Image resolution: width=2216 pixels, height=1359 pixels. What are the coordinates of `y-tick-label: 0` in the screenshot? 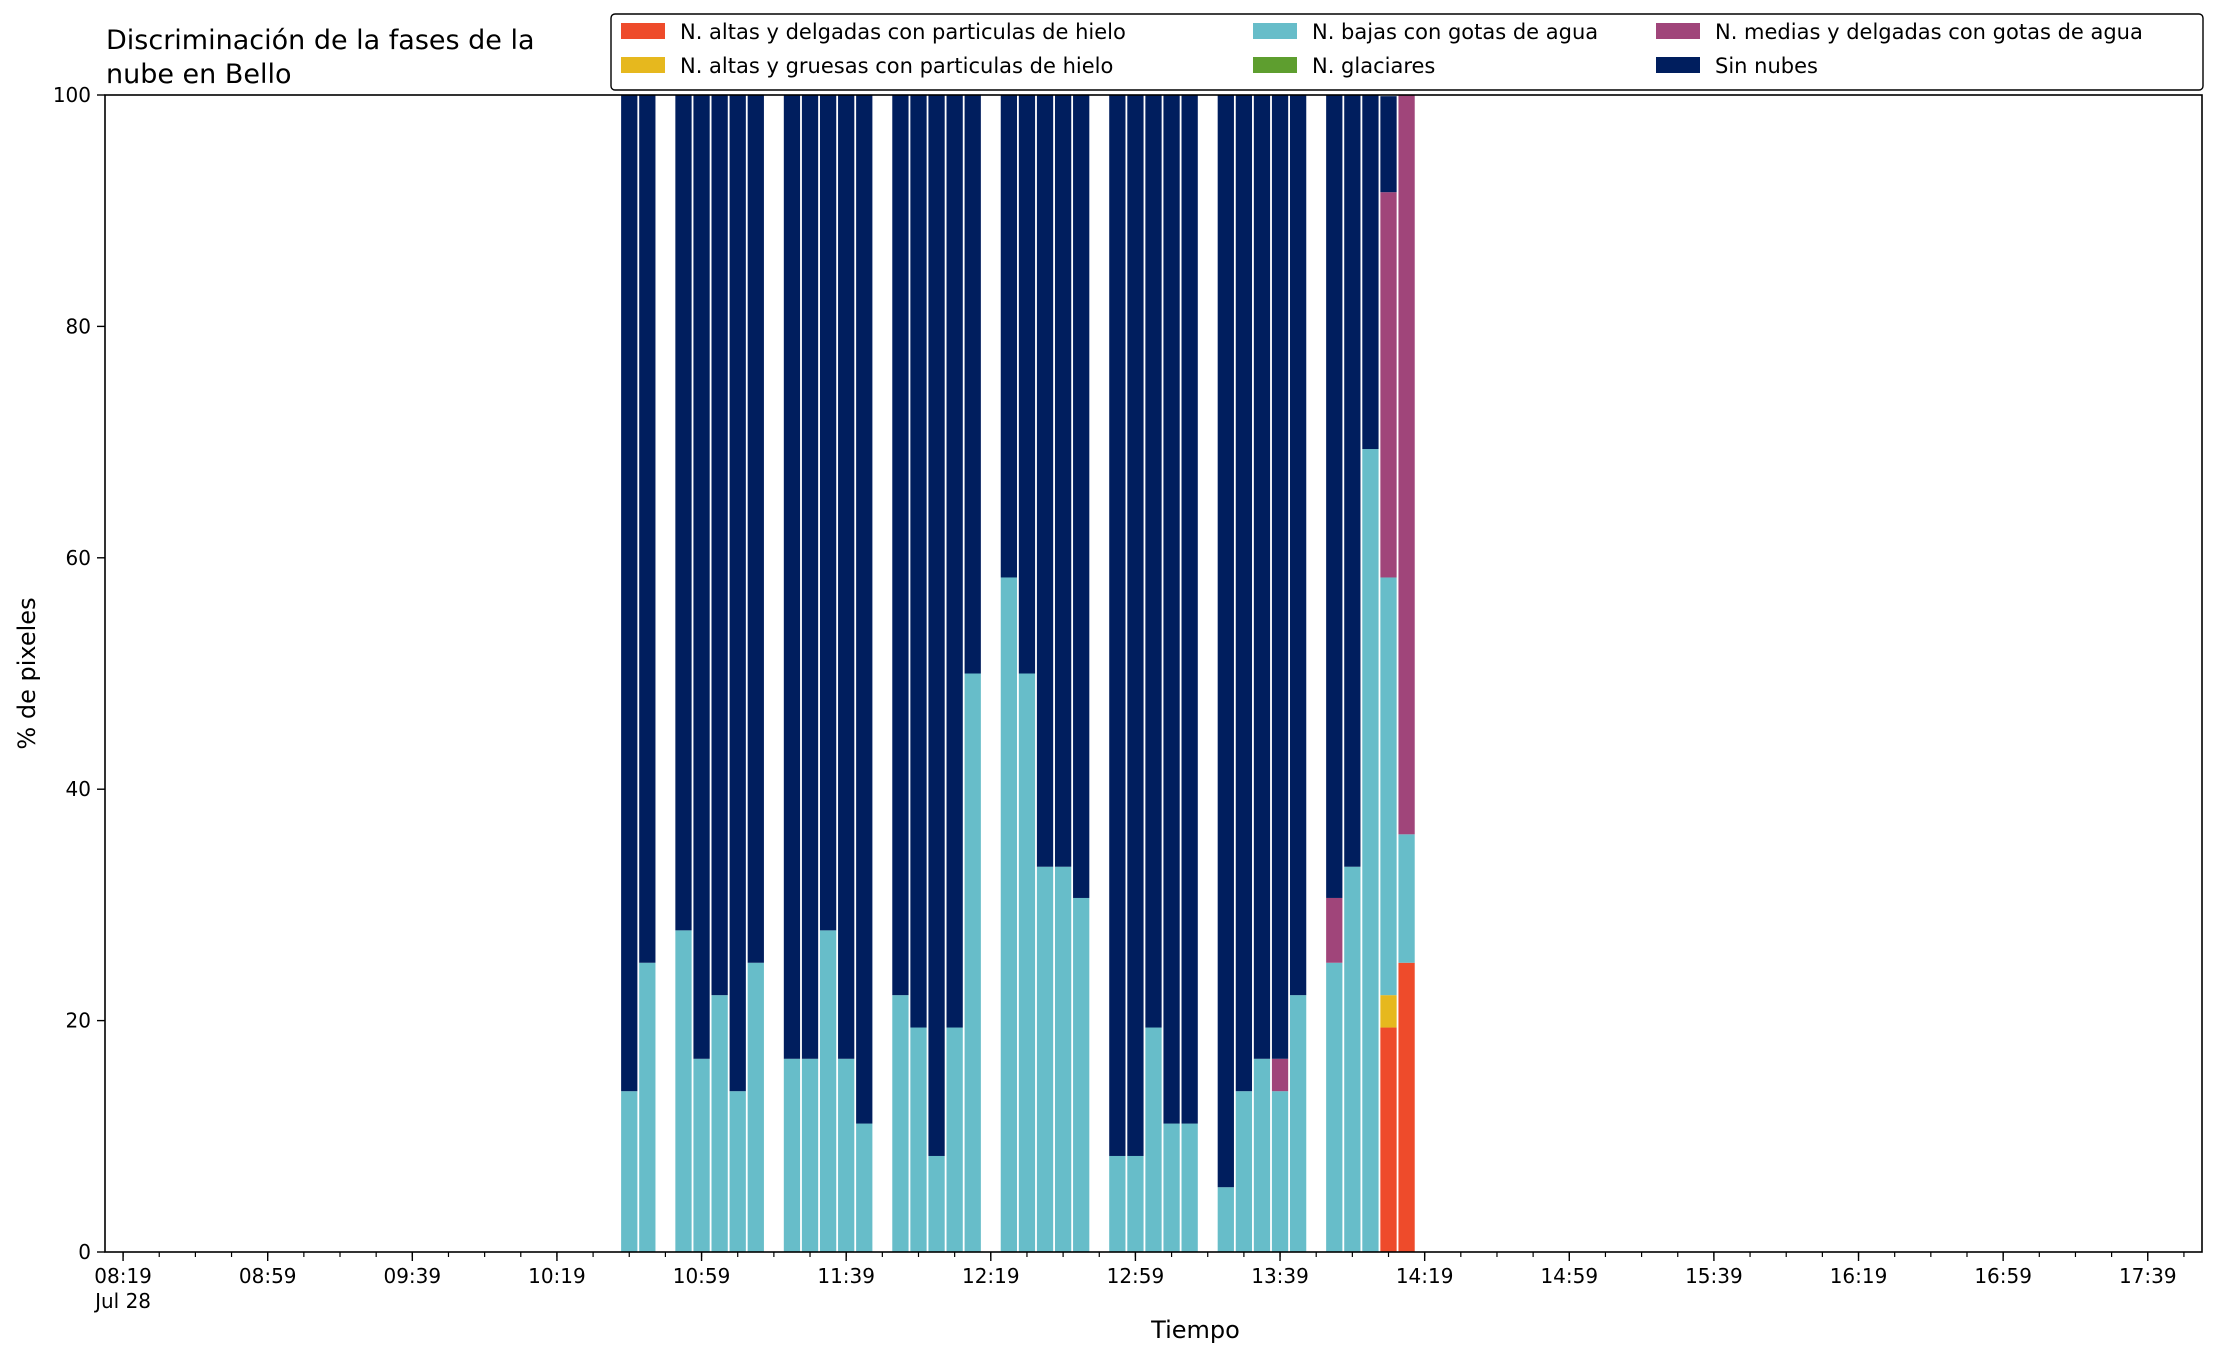 It's located at (84, 1252).